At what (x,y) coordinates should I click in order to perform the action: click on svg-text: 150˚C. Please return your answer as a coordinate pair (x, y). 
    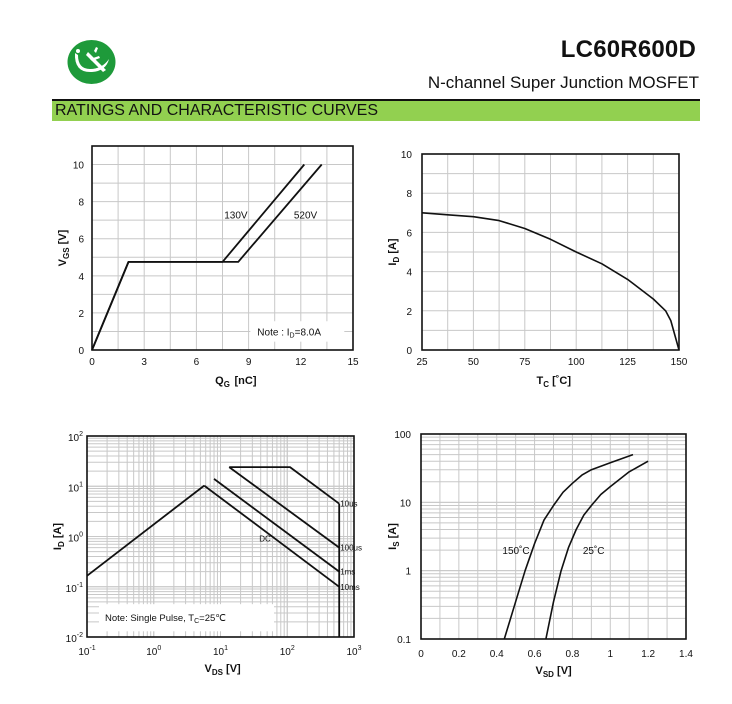
    Looking at the image, I should click on (515, 551).